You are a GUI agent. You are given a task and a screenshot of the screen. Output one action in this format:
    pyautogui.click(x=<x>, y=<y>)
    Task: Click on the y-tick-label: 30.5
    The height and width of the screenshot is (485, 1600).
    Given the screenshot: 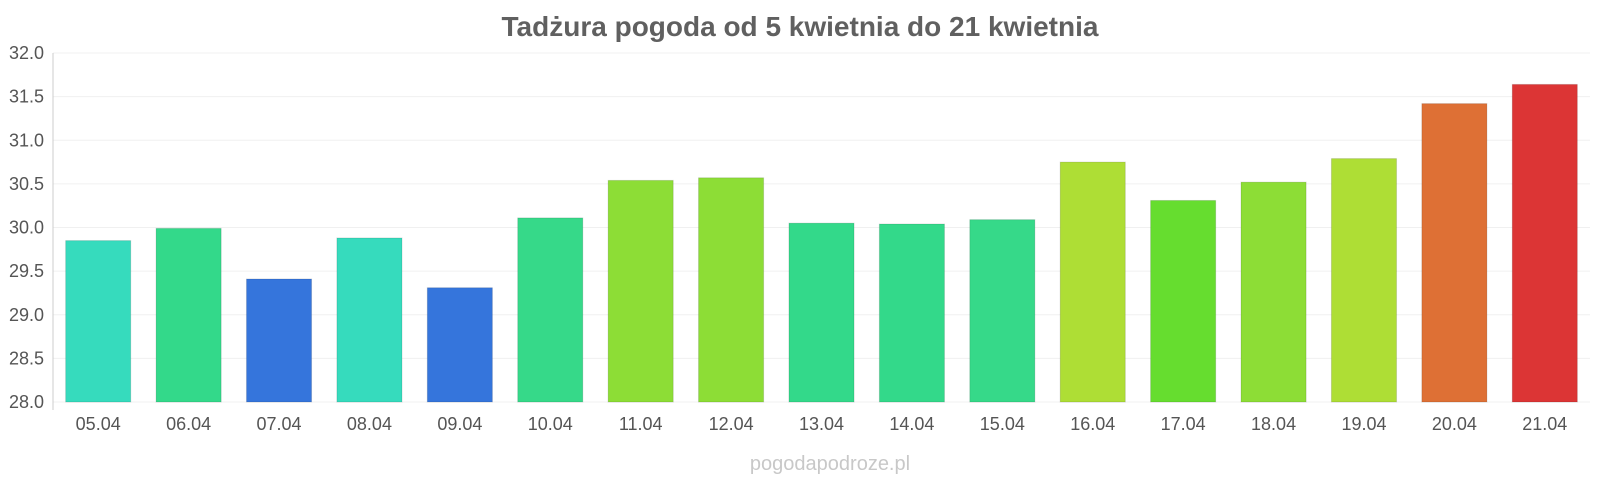 What is the action you would take?
    pyautogui.click(x=26, y=184)
    